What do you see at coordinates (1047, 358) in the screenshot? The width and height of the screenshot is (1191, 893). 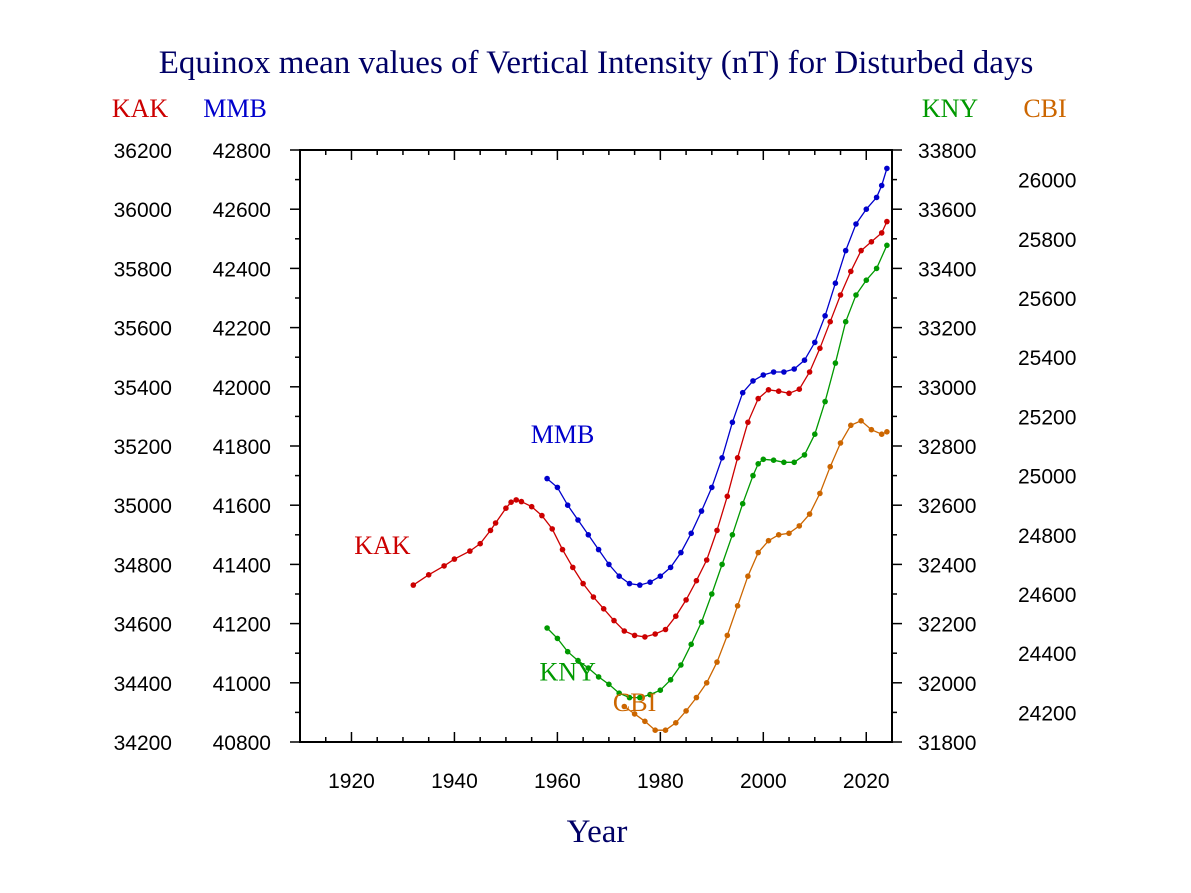 I see `y-tick-label-cbi: 25400` at bounding box center [1047, 358].